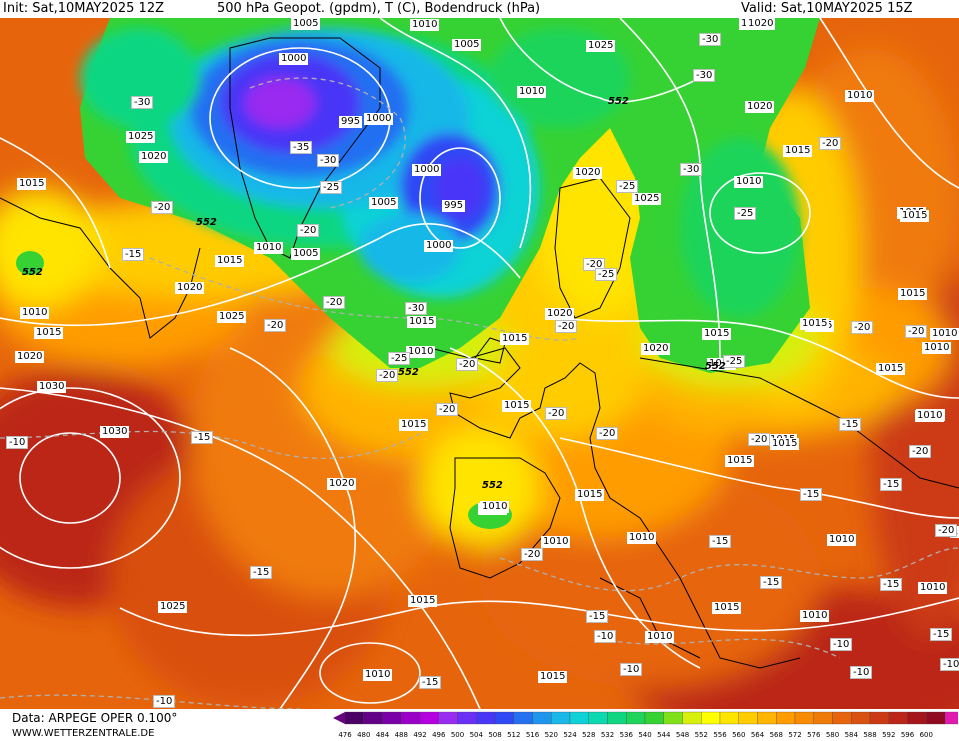 This screenshot has height=741, width=959. I want to click on colorbar-tick-label: 576, so click(814, 735).